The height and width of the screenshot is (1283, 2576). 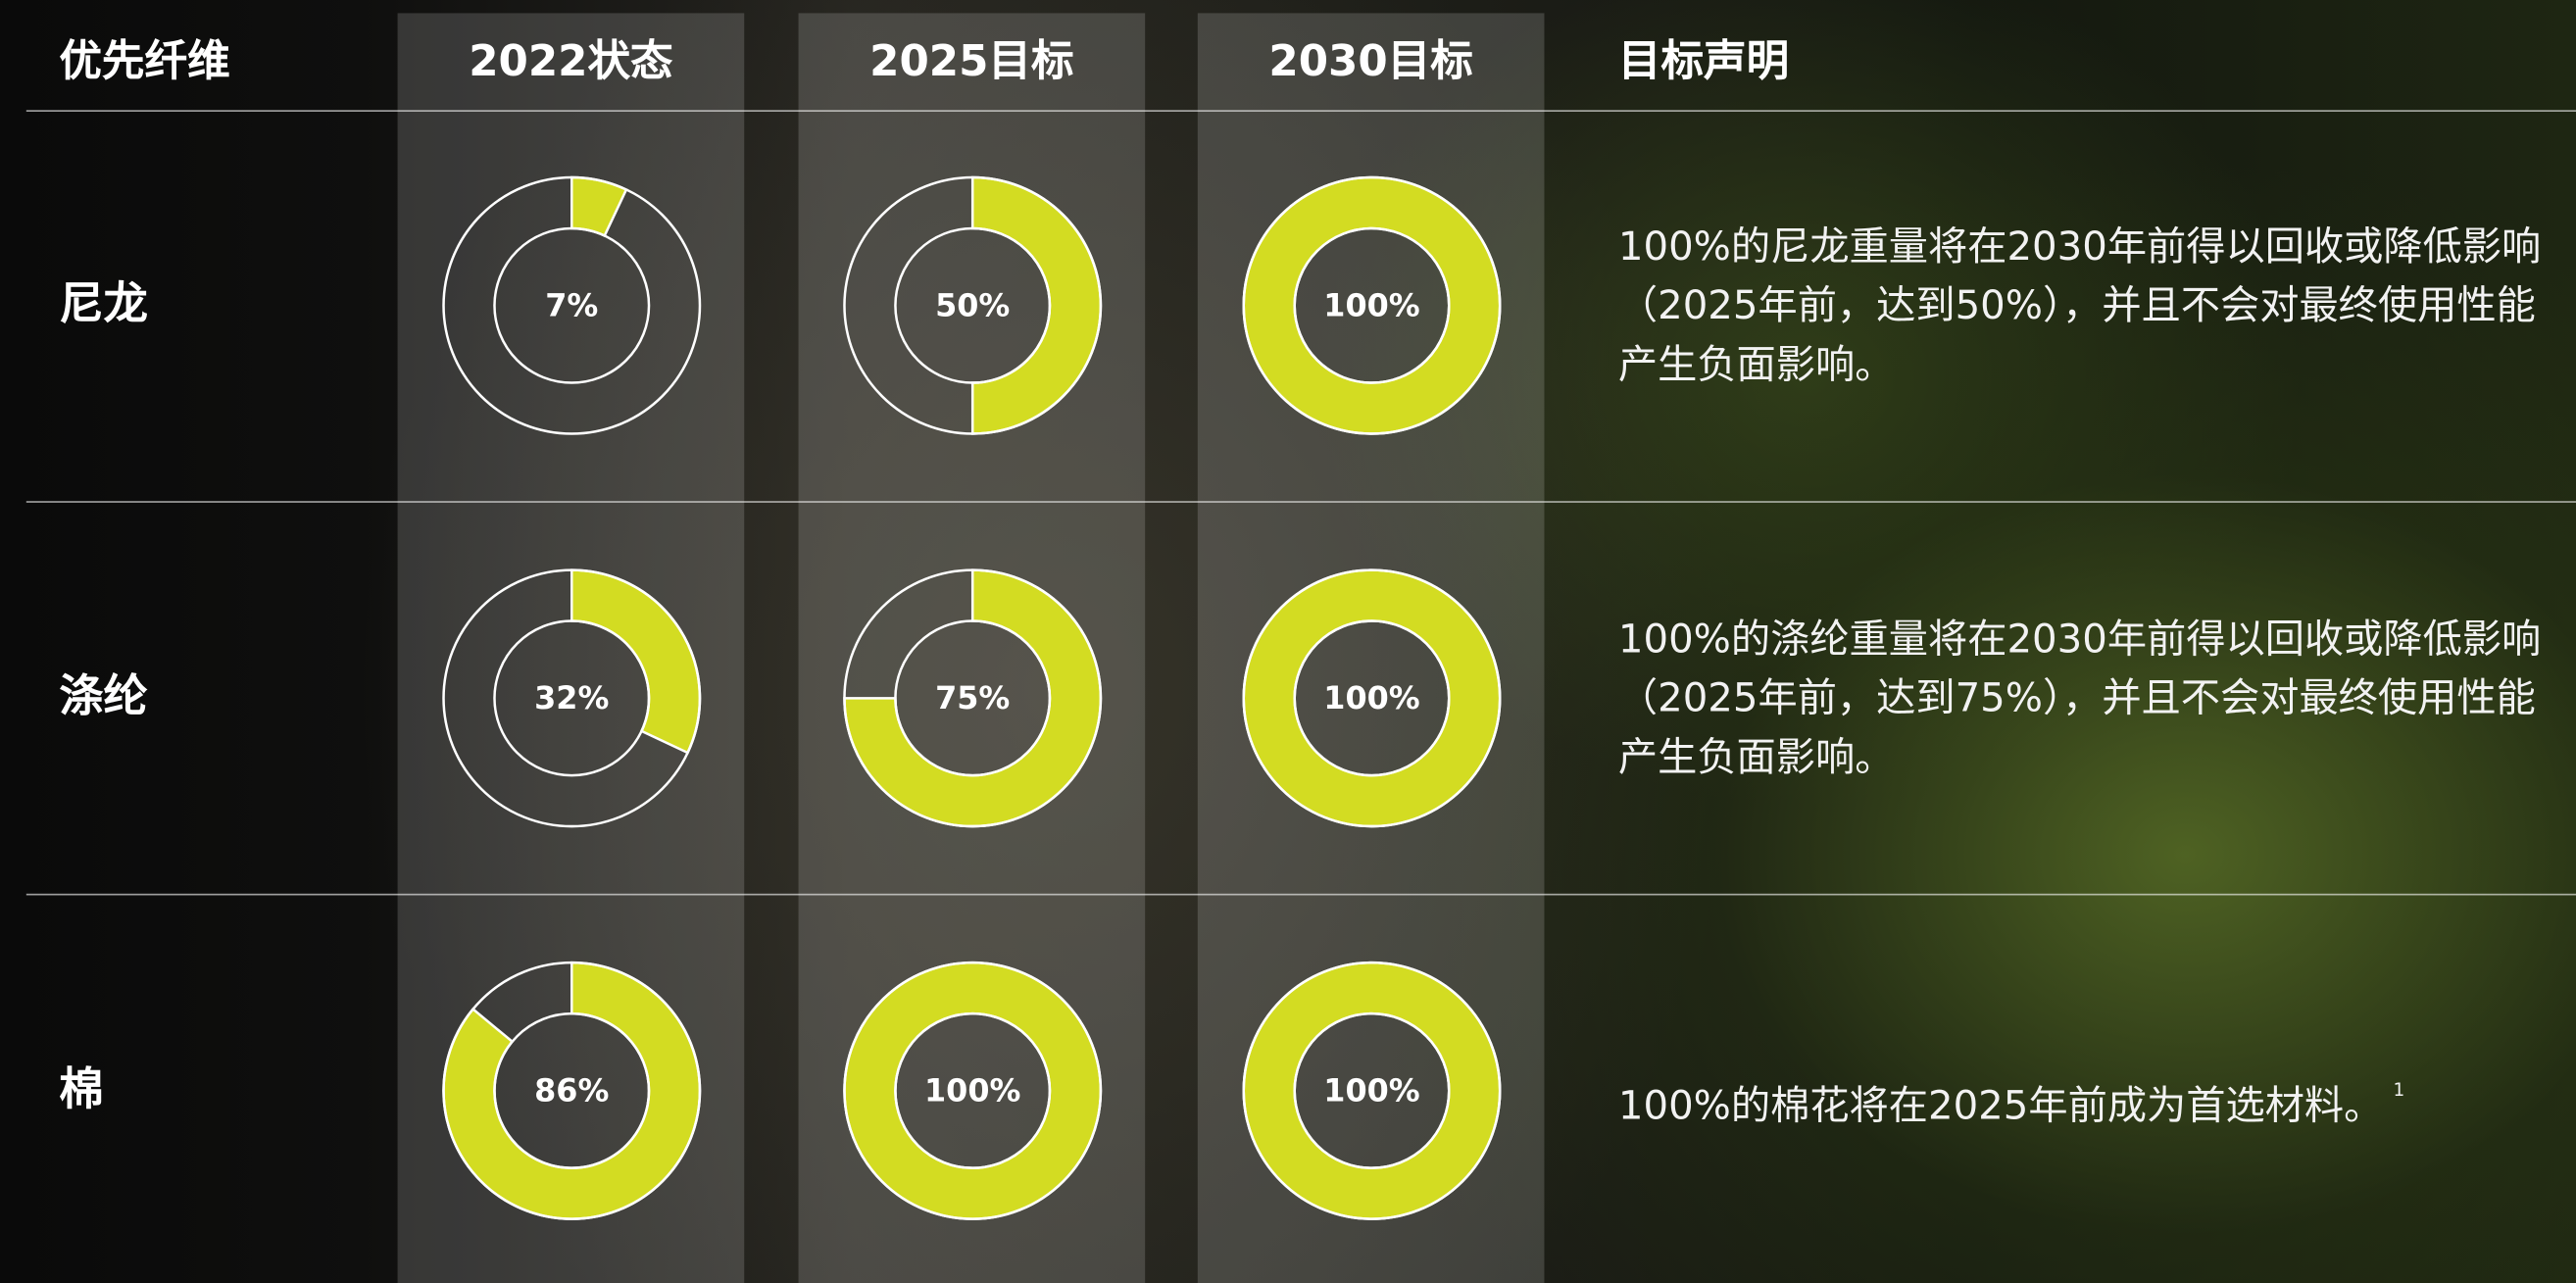 I want to click on statement-text: 100%的棉花将在2025年前成为首选材料。, so click(x=2000, y=1105).